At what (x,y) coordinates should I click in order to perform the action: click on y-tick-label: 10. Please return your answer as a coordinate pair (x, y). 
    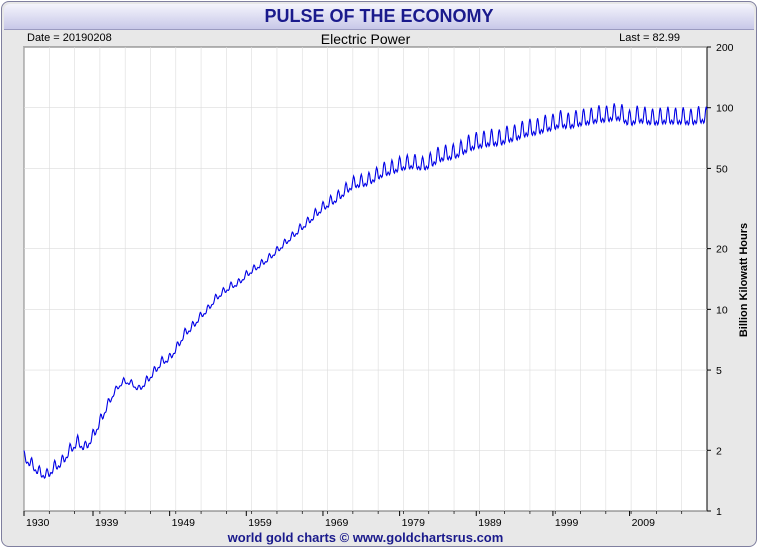
    Looking at the image, I should click on (722, 310).